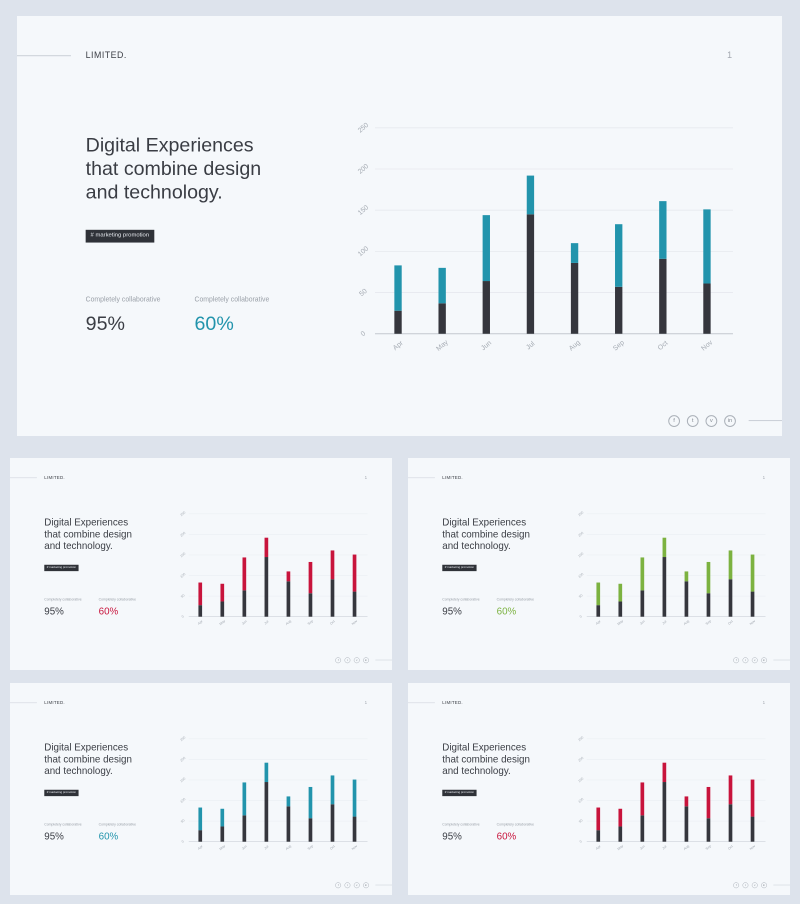 The width and height of the screenshot is (800, 904). What do you see at coordinates (765, 421) in the screenshot?
I see `footer-rule` at bounding box center [765, 421].